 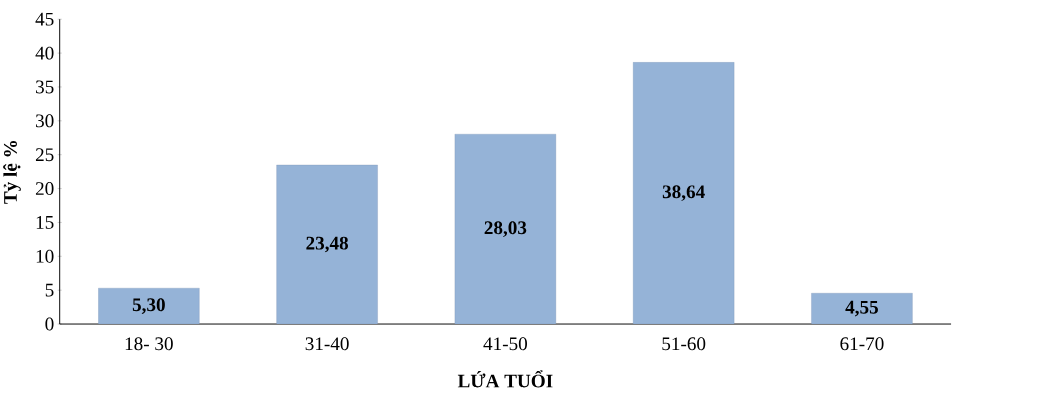 What do you see at coordinates (684, 344) in the screenshot?
I see `x-tick-label: 51-60` at bounding box center [684, 344].